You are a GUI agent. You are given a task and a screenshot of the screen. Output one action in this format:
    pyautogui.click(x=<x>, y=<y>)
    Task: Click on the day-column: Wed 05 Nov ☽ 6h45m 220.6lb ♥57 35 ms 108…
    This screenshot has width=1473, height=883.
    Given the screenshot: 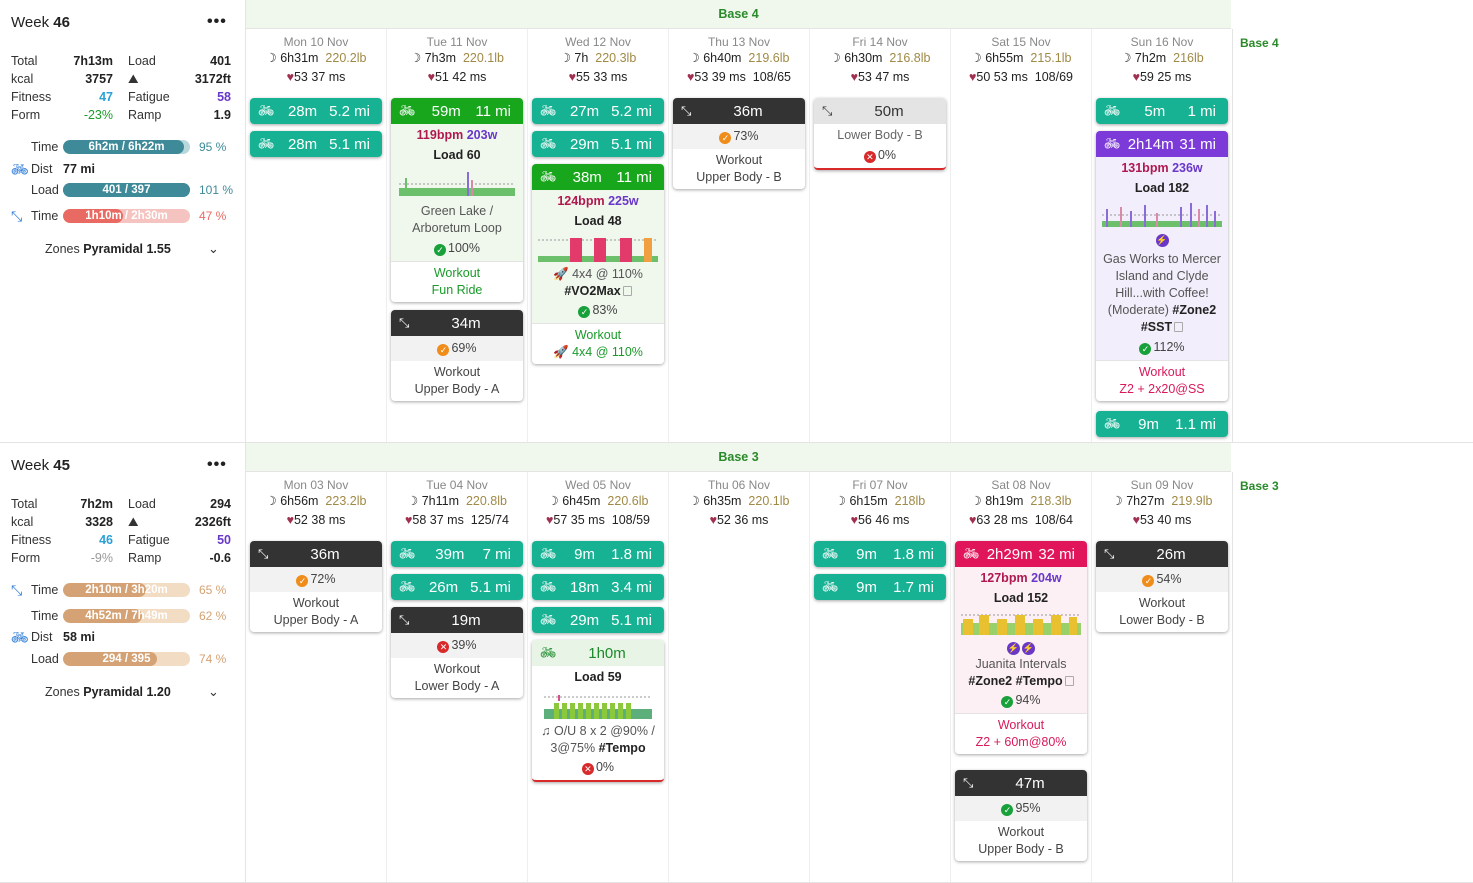 What is the action you would take?
    pyautogui.click(x=598, y=677)
    